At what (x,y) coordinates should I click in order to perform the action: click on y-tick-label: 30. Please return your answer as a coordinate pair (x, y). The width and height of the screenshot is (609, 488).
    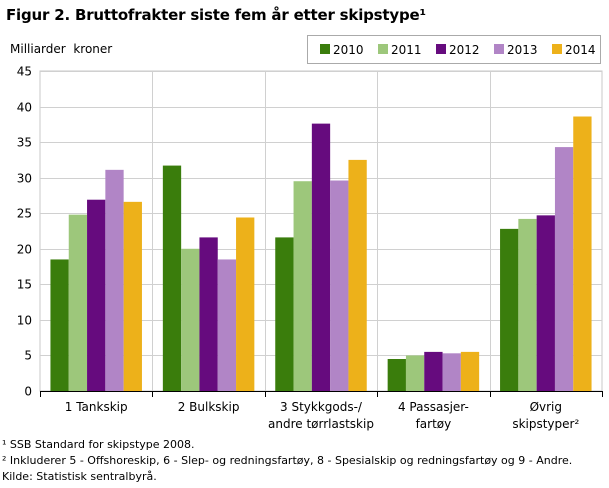
    Looking at the image, I should click on (24, 179).